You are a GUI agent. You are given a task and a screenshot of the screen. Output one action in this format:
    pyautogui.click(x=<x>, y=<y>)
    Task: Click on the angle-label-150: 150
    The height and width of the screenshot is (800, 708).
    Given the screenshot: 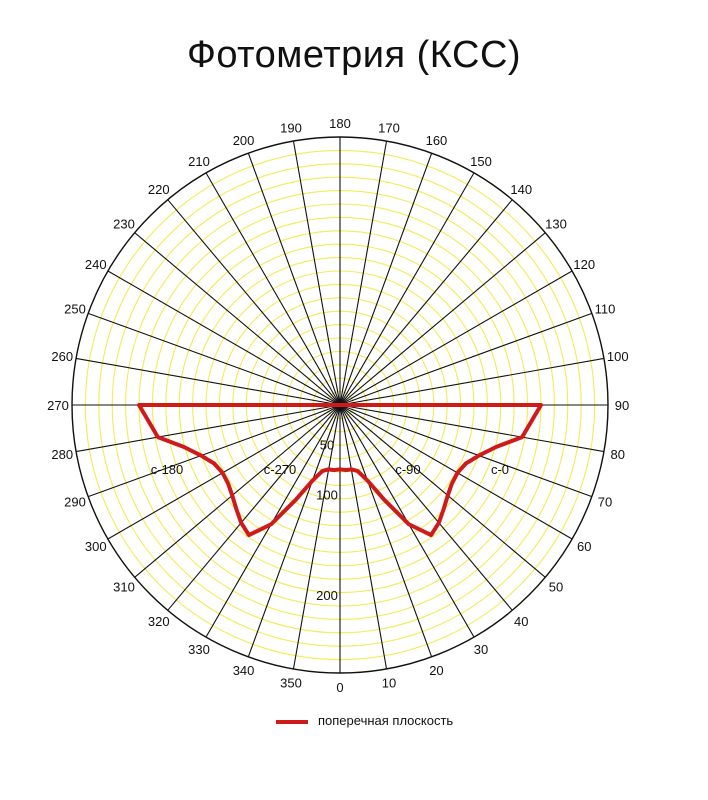 What is the action you would take?
    pyautogui.click(x=481, y=161)
    